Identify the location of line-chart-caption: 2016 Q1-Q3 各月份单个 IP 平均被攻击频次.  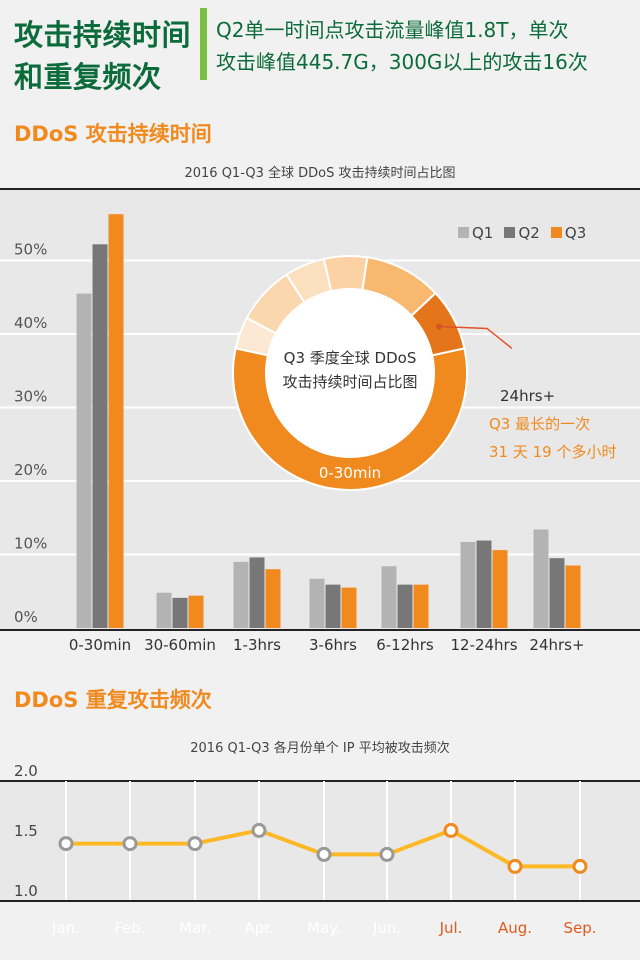
(320, 748).